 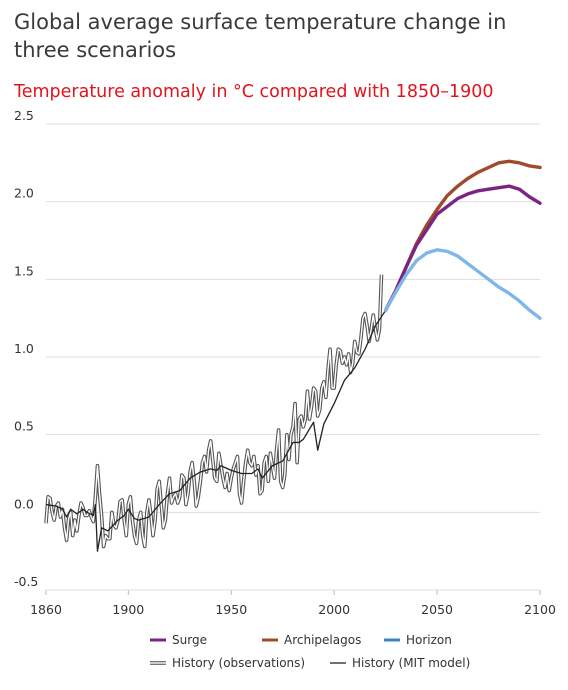 I want to click on series-line-archipelagos, so click(x=462, y=236).